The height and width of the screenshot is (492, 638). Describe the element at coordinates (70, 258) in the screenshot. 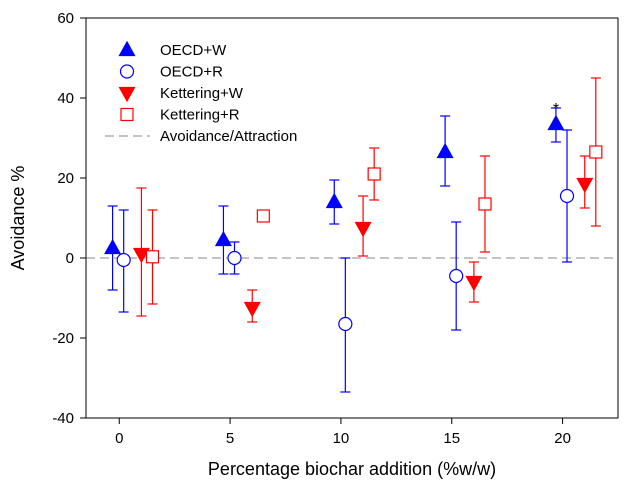

I see `y-tick-label: 0` at that location.